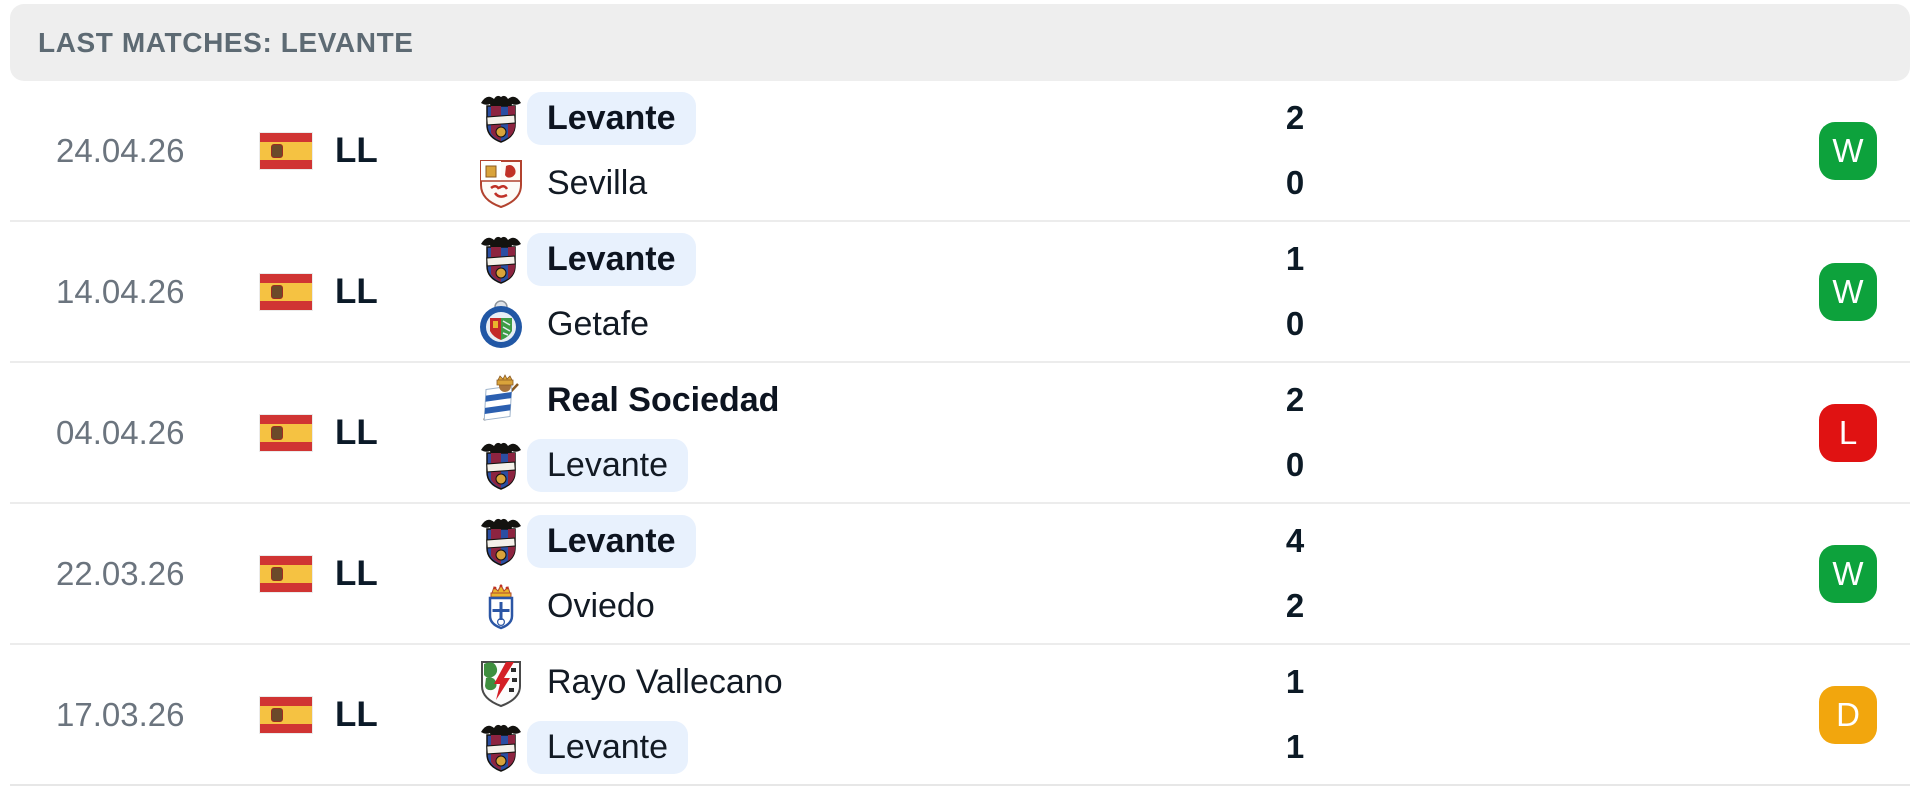 This screenshot has width=1920, height=792. Describe the element at coordinates (120, 573) in the screenshot. I see `match-date: 22.03.26` at that location.